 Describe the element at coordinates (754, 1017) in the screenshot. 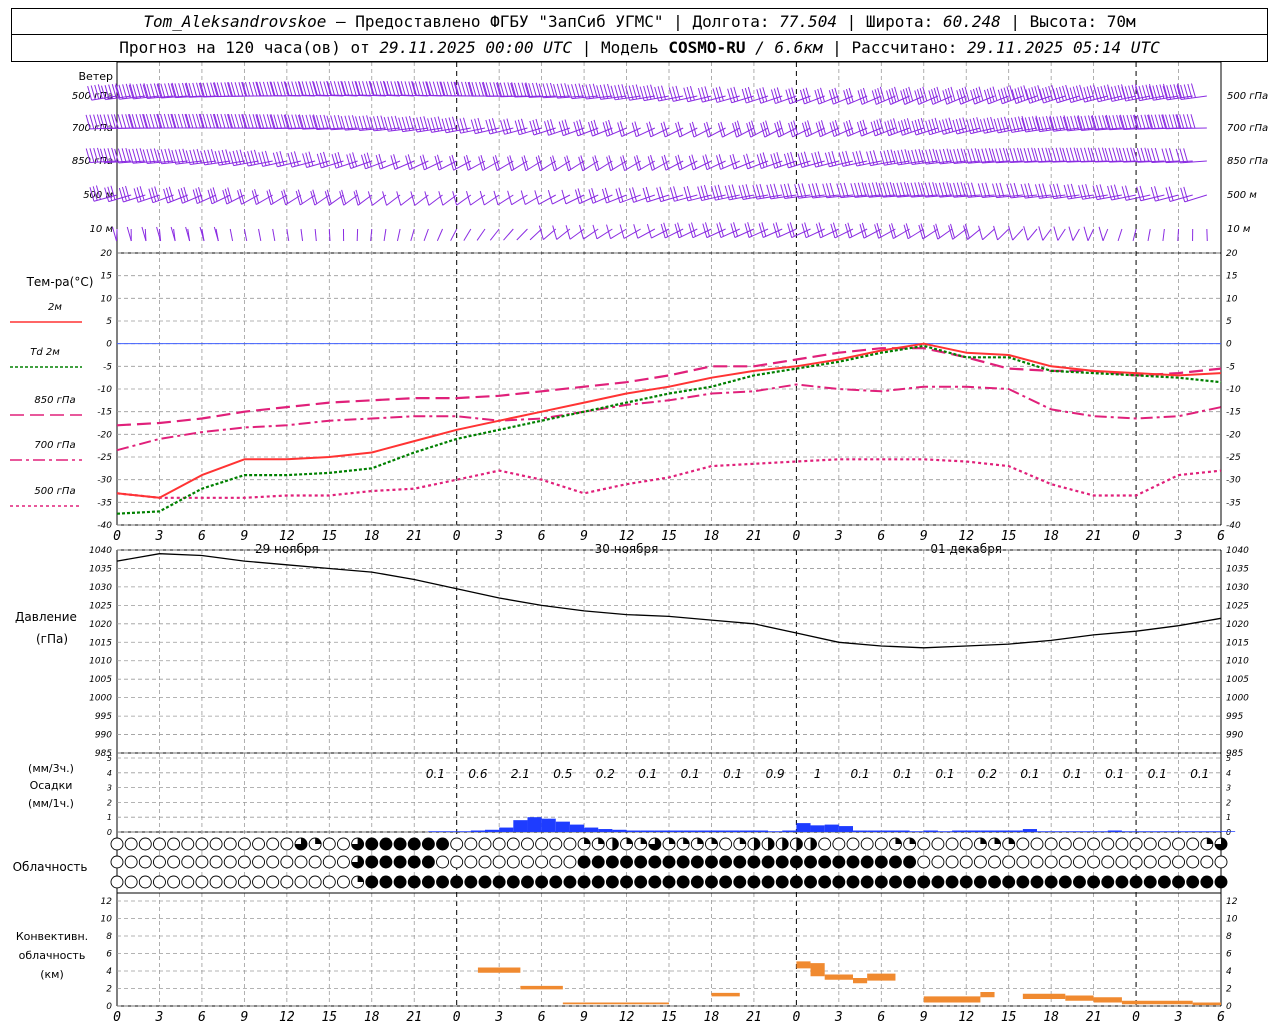

I see `x-tick-label: 21` at that location.